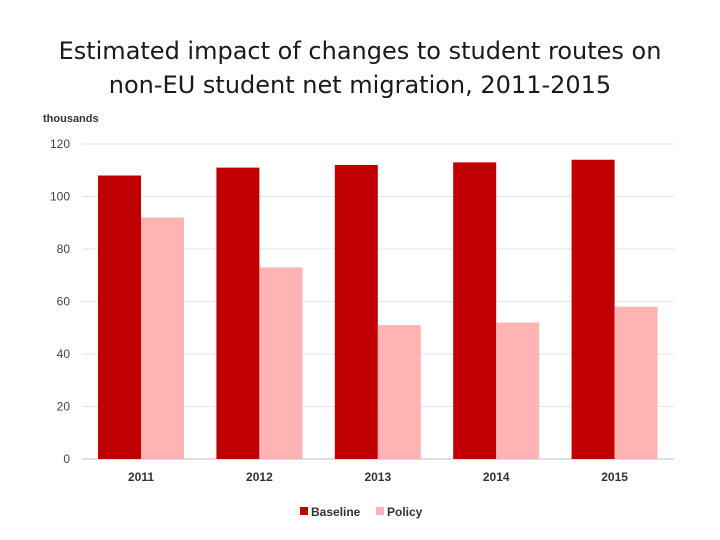 The image size is (720, 540). What do you see at coordinates (496, 477) in the screenshot?
I see `x-tick-label-2014: 2014` at bounding box center [496, 477].